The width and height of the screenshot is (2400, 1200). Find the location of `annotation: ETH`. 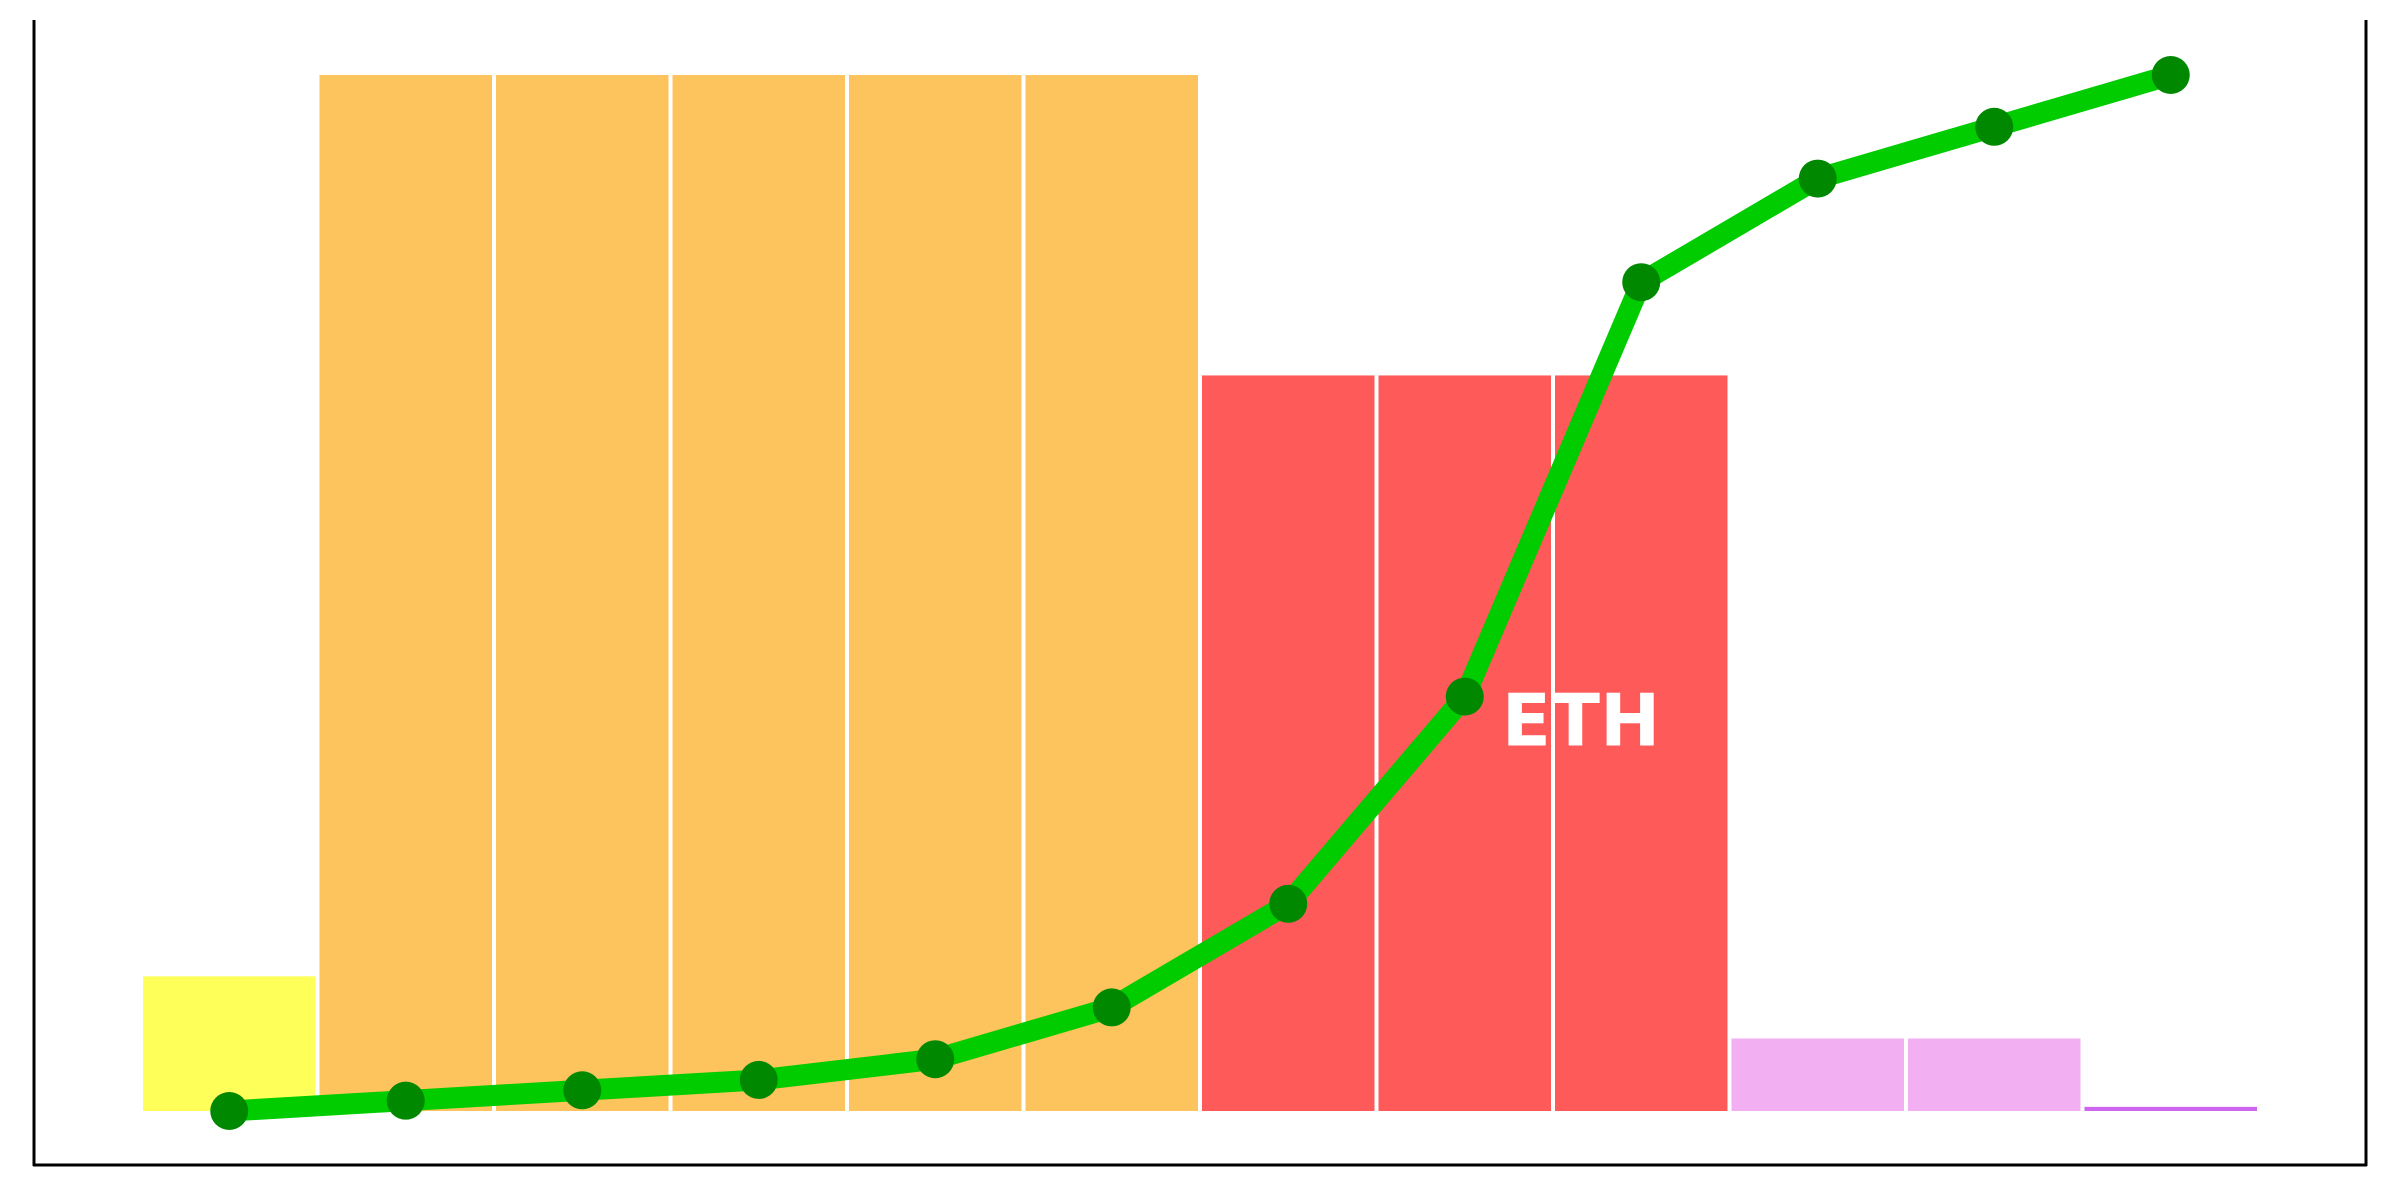

annotation: ETH is located at coordinates (1581, 721).